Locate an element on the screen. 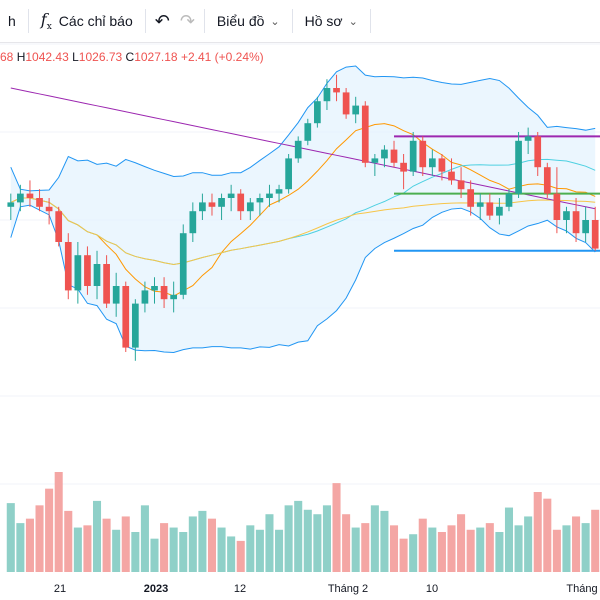 Image resolution: width=600 pixels, height=600 pixels. chart-type-label: Biểu đồ is located at coordinates (240, 21).